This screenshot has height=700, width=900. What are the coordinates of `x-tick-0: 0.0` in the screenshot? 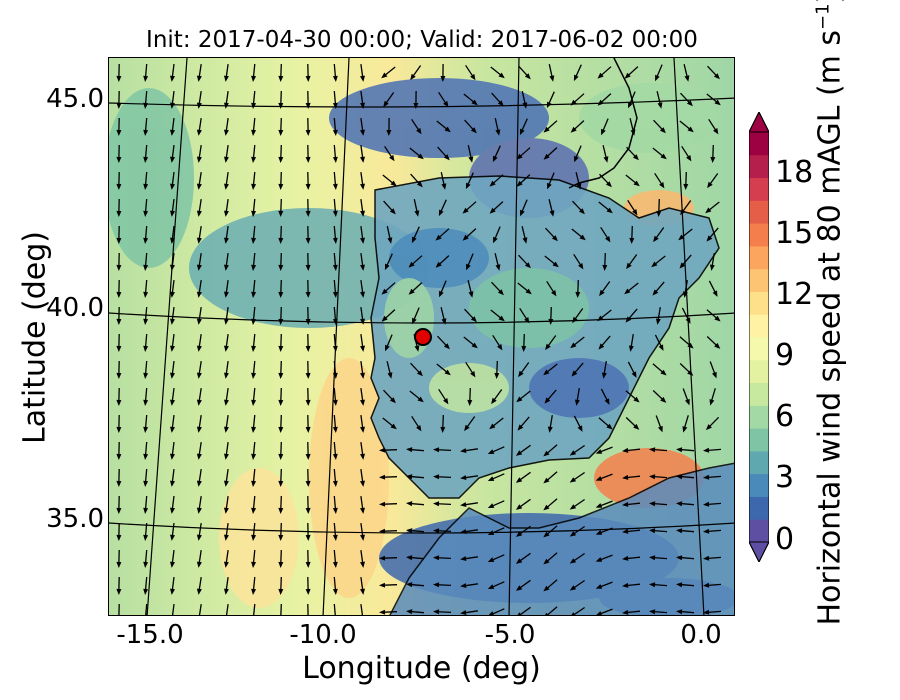 It's located at (701, 635).